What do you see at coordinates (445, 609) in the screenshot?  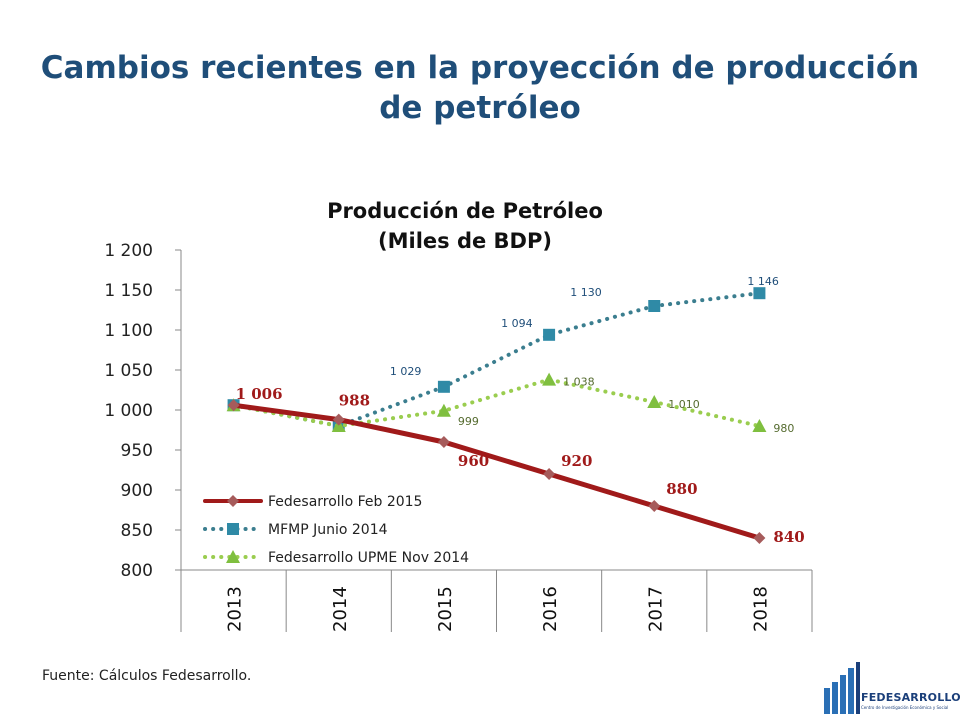 I see `x-tick-label: 2015` at bounding box center [445, 609].